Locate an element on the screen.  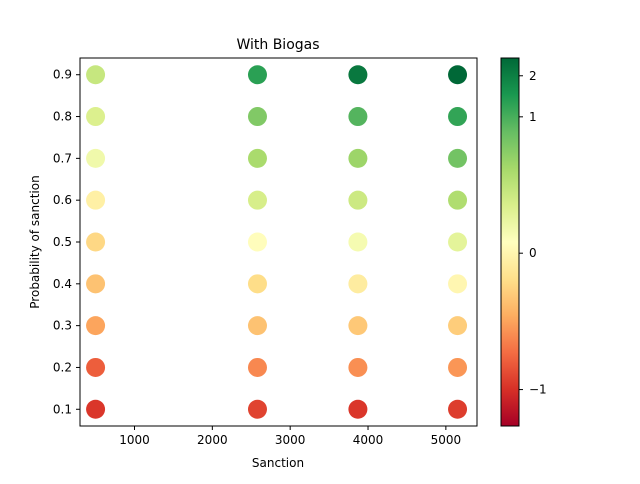
colorbar-tick-label: −1 is located at coordinates (538, 390).